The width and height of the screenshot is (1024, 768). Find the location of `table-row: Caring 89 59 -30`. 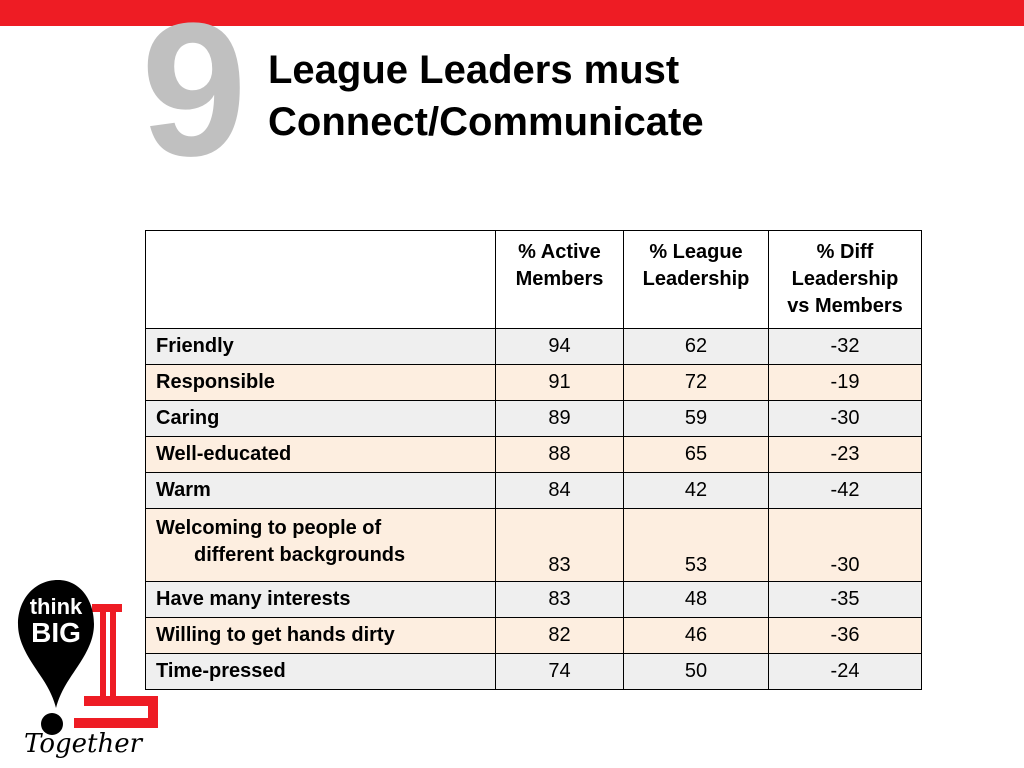

table-row: Caring 89 59 -30 is located at coordinates (533, 418).